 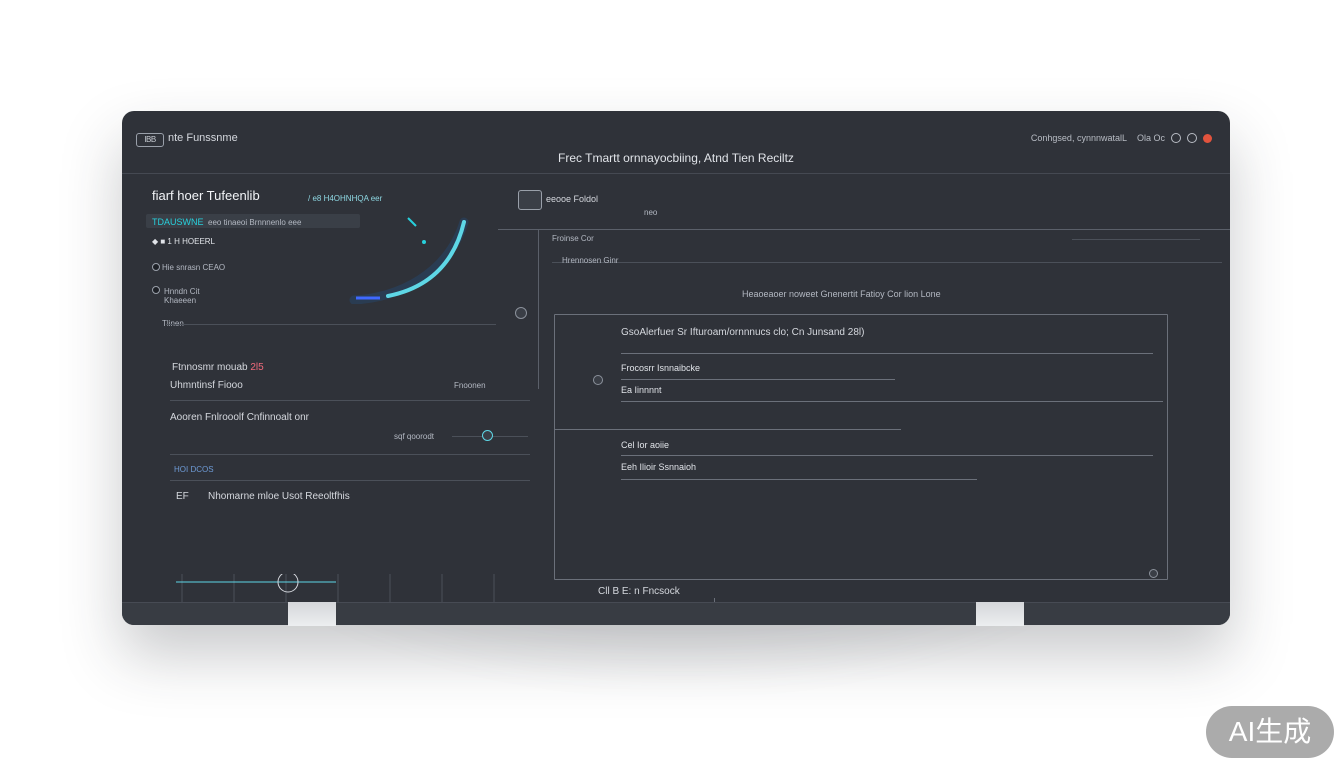 What do you see at coordinates (194, 469) in the screenshot?
I see `tag-label: HOI DCOS` at bounding box center [194, 469].